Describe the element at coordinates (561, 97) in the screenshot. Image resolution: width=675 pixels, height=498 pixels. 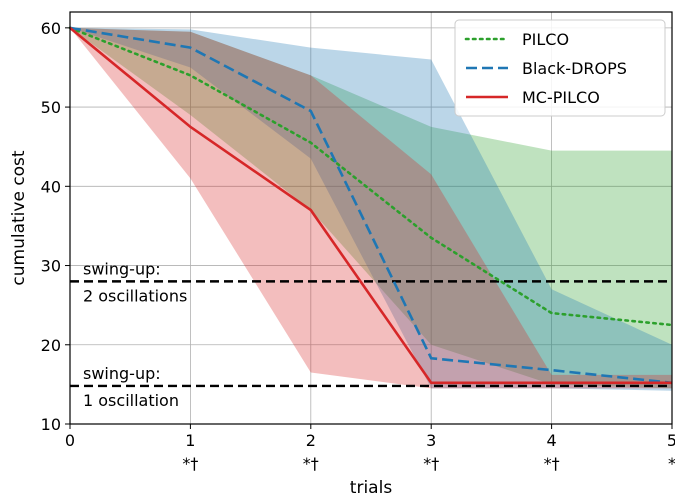
I see `legend-label-mc-pilco: MC-PILCO` at that location.